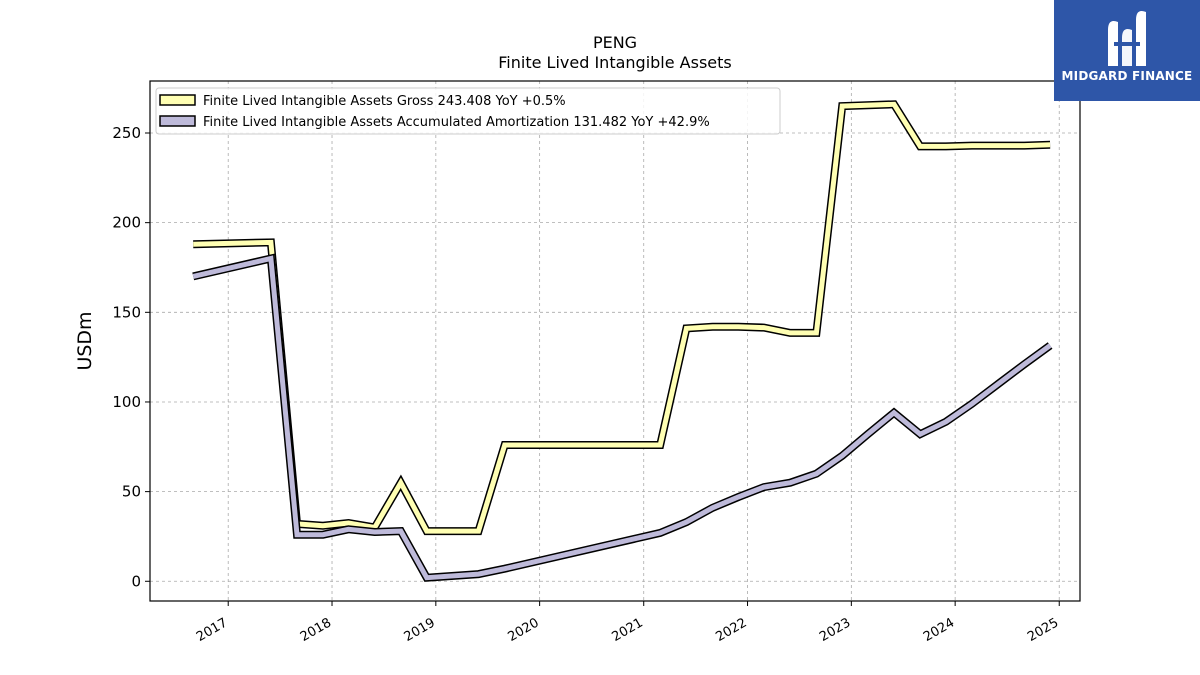 This screenshot has width=1200, height=675. I want to click on x-tick-label: 2021, so click(628, 630).